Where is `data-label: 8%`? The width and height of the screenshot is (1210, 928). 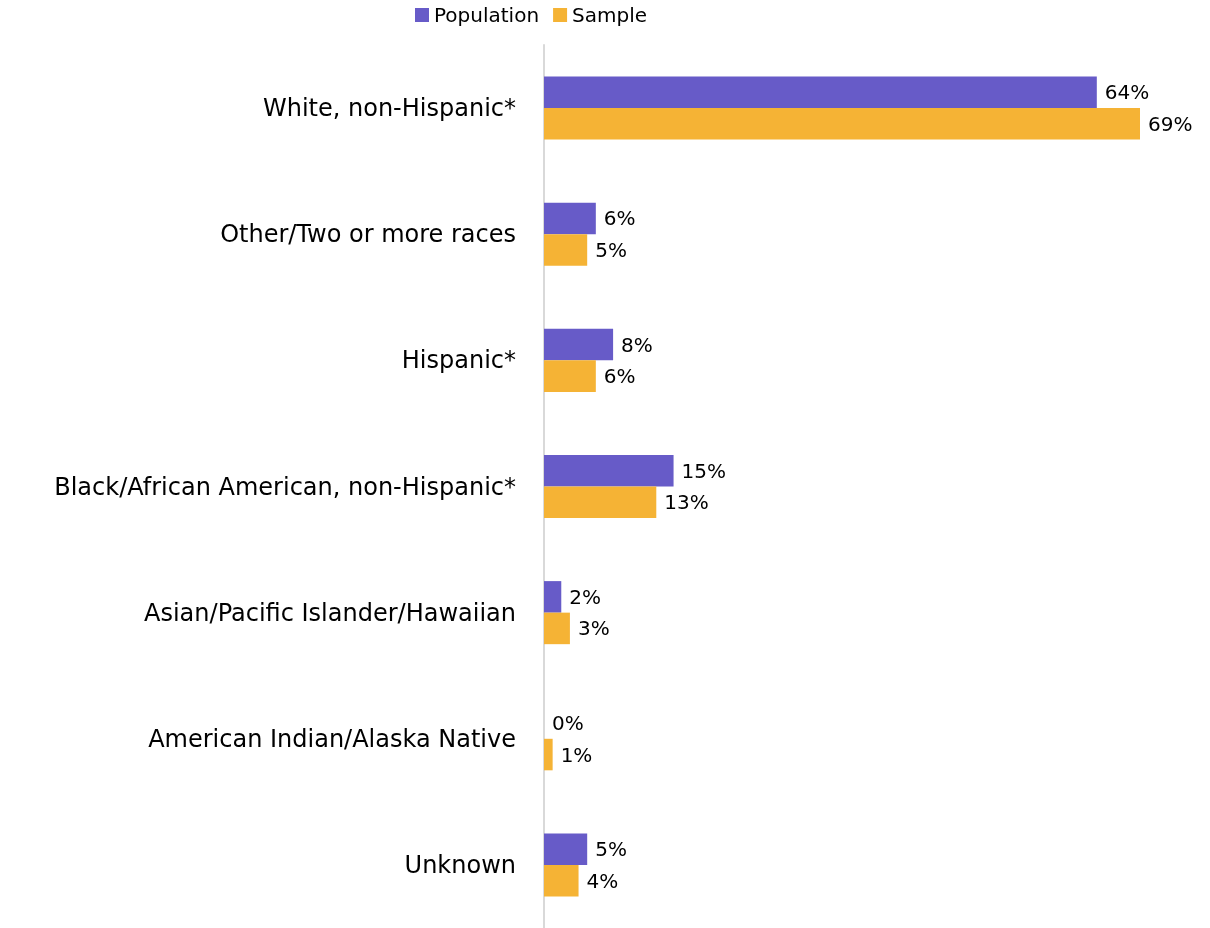 data-label: 8% is located at coordinates (637, 344).